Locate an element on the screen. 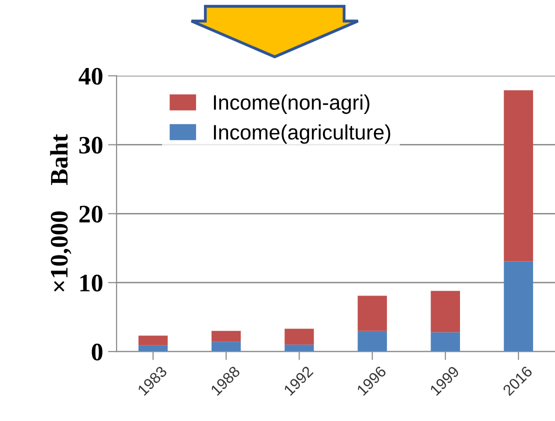 The image size is (555, 421). y-tick-label: 30 is located at coordinates (90, 145).